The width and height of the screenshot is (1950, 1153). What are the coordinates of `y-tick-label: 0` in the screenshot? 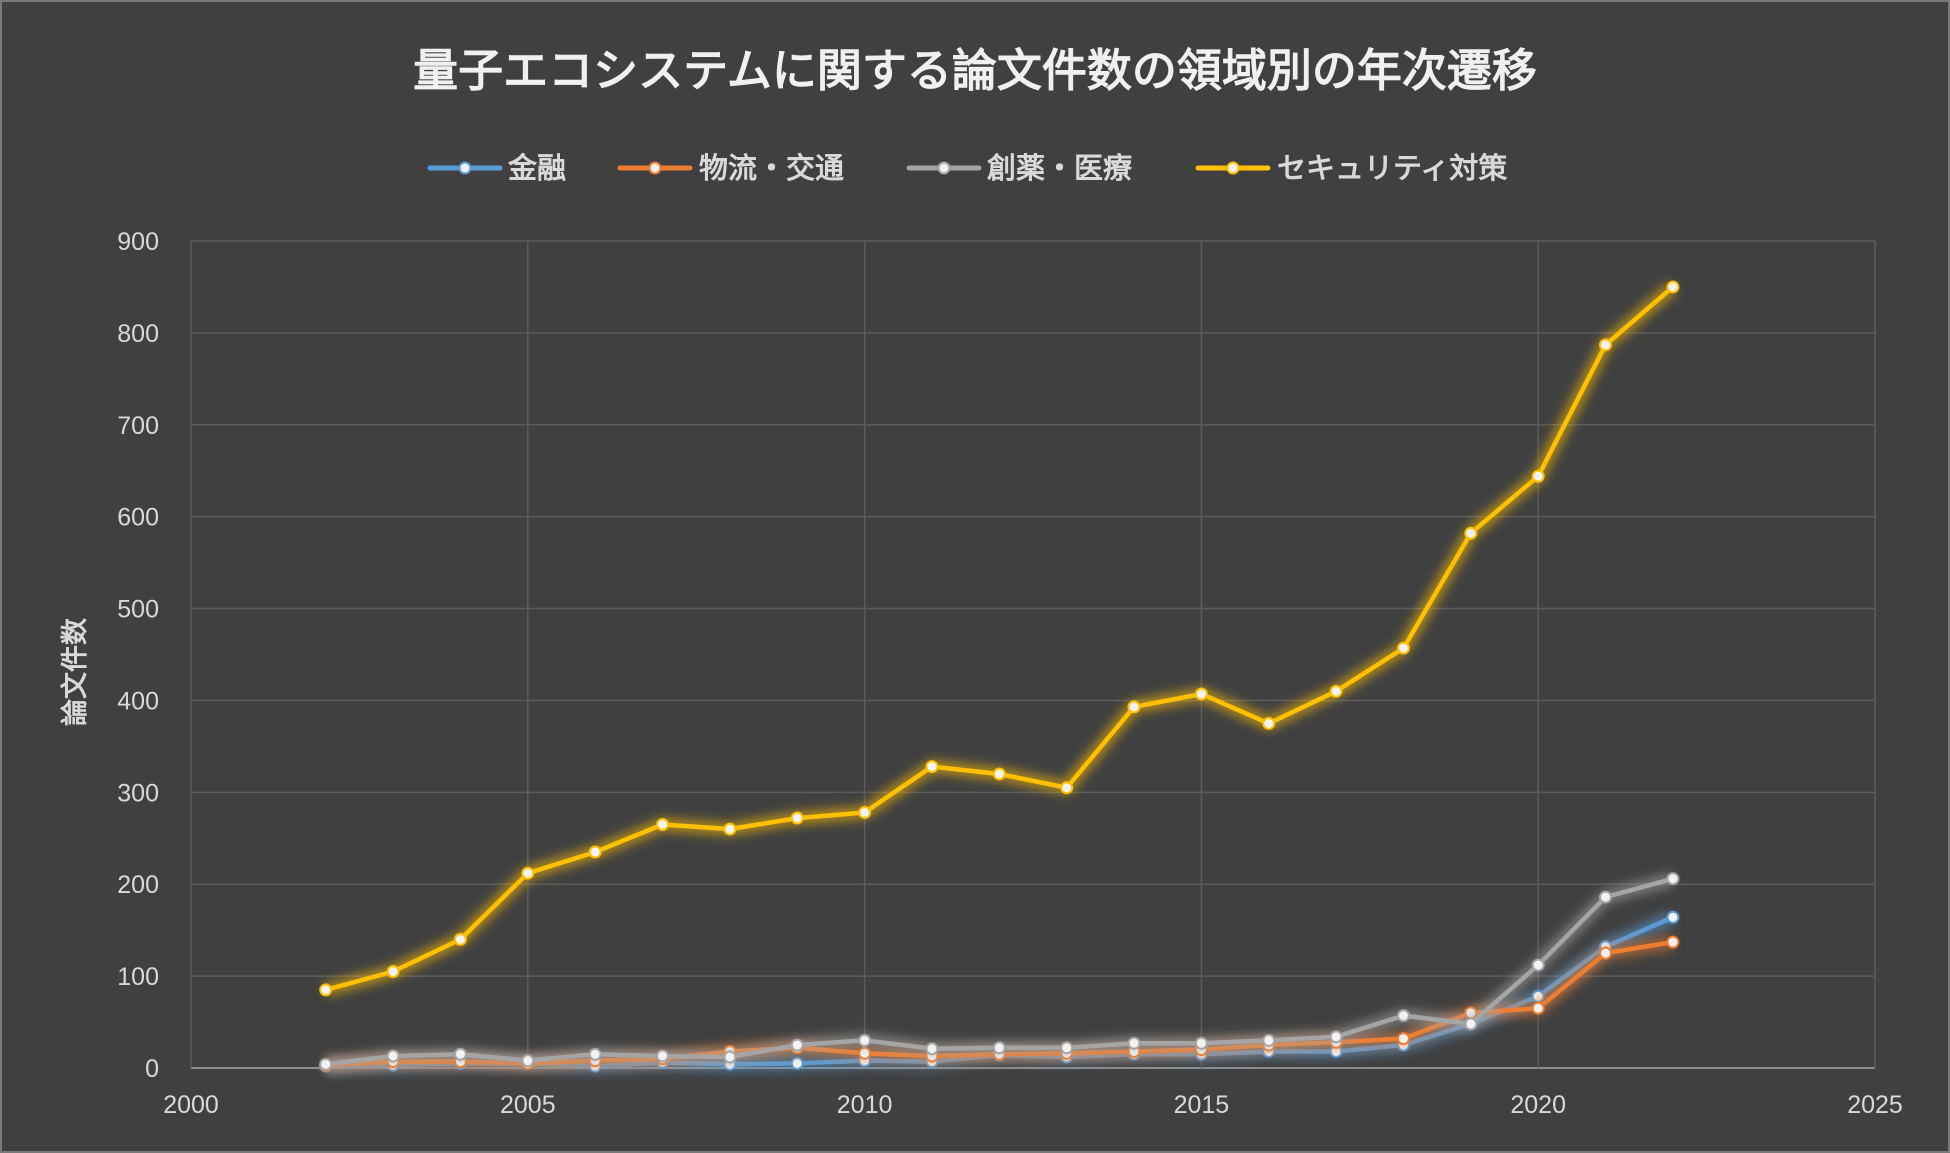 It's located at (152, 1069).